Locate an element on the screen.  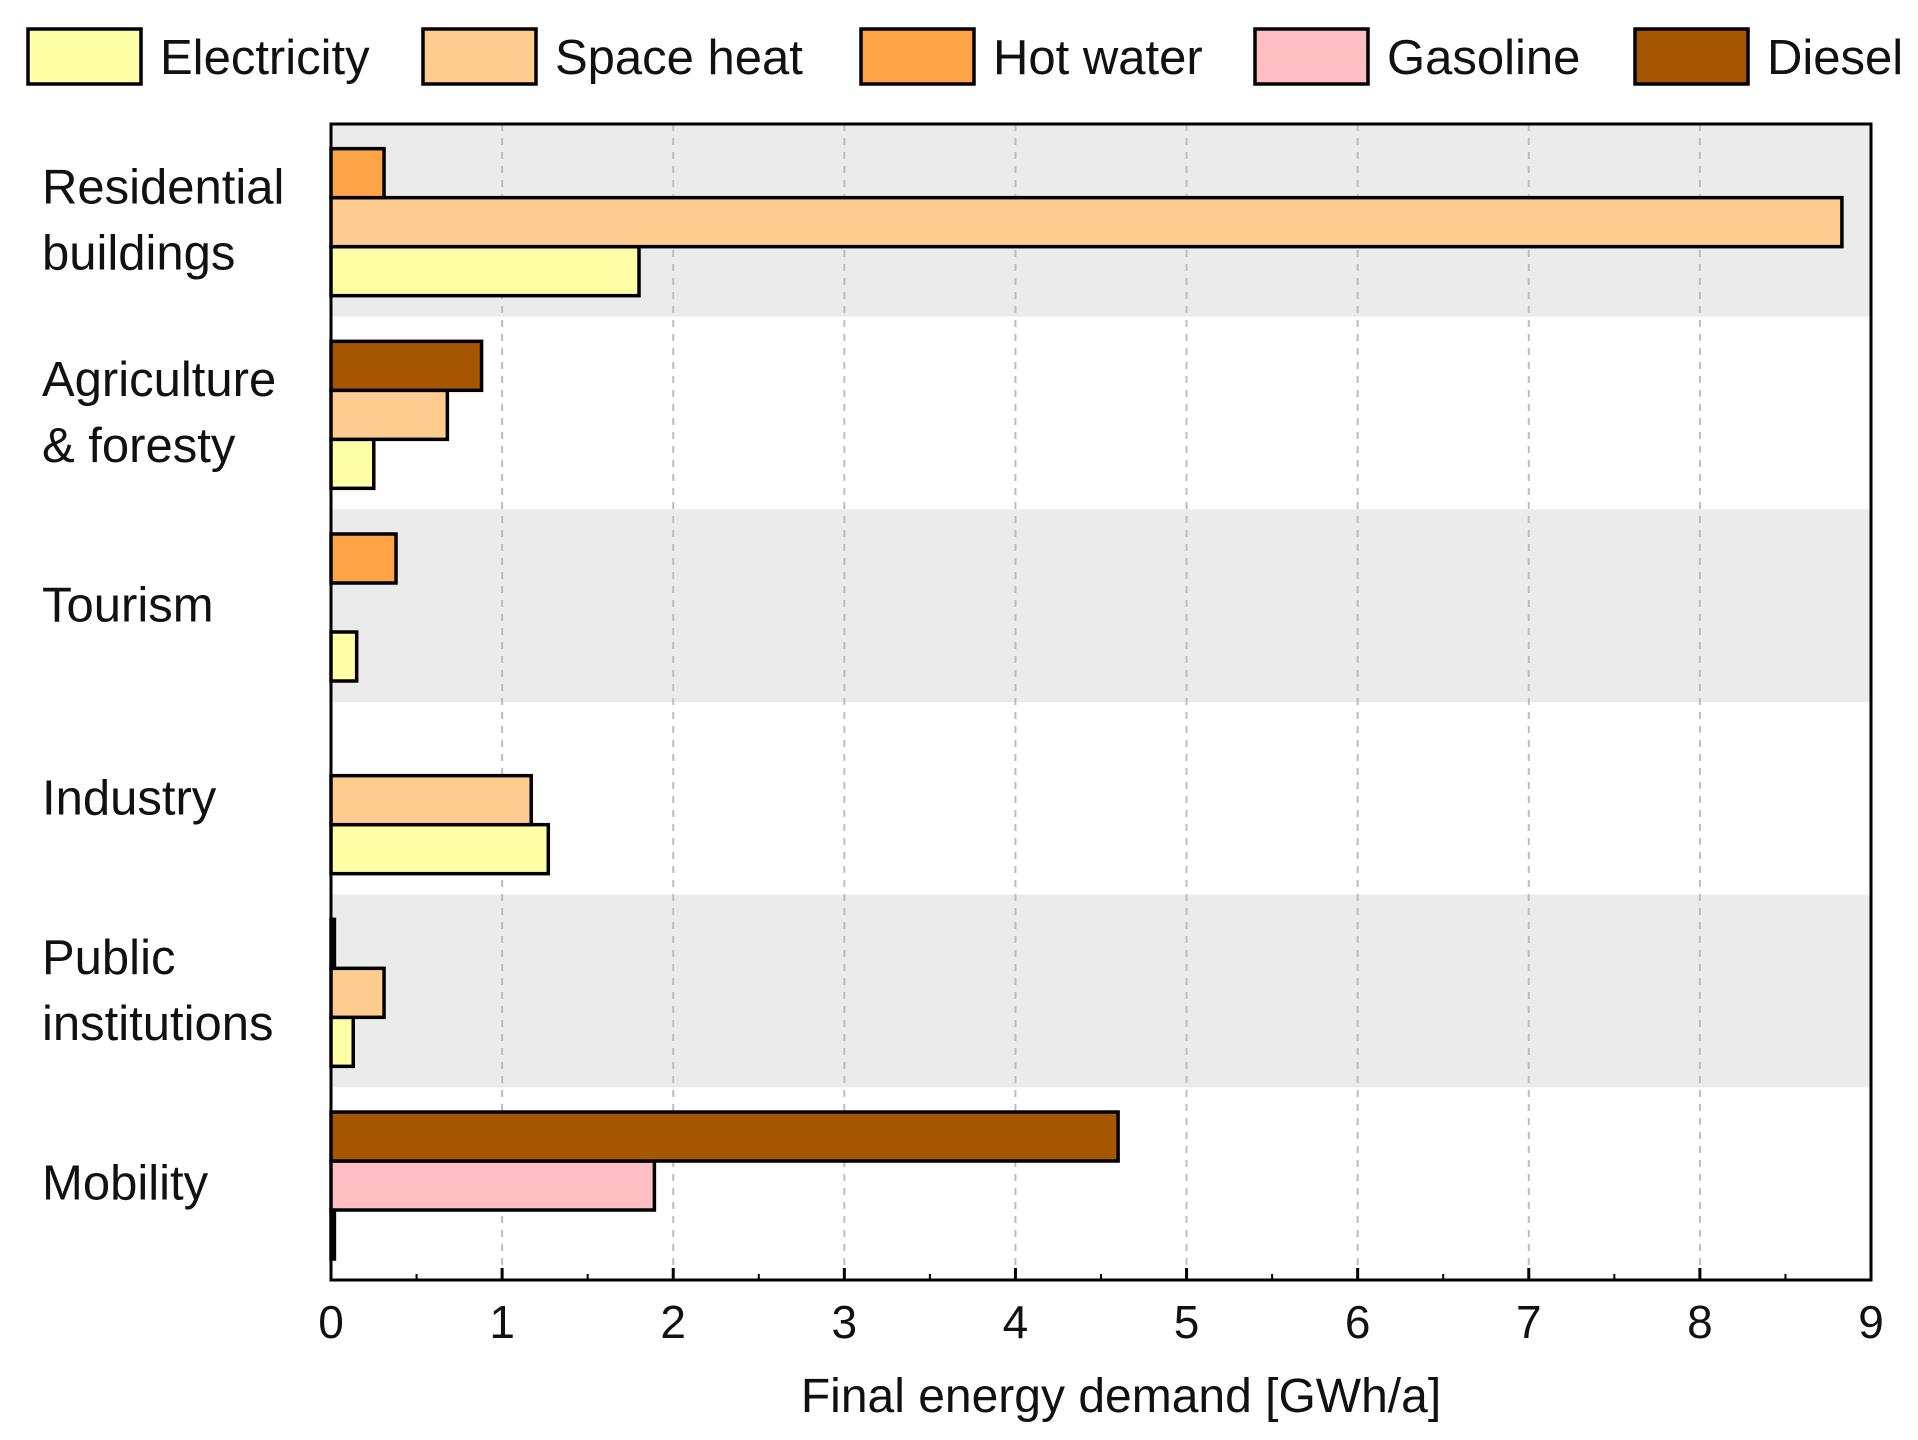
legend-label: Hot water is located at coordinates (1098, 58).